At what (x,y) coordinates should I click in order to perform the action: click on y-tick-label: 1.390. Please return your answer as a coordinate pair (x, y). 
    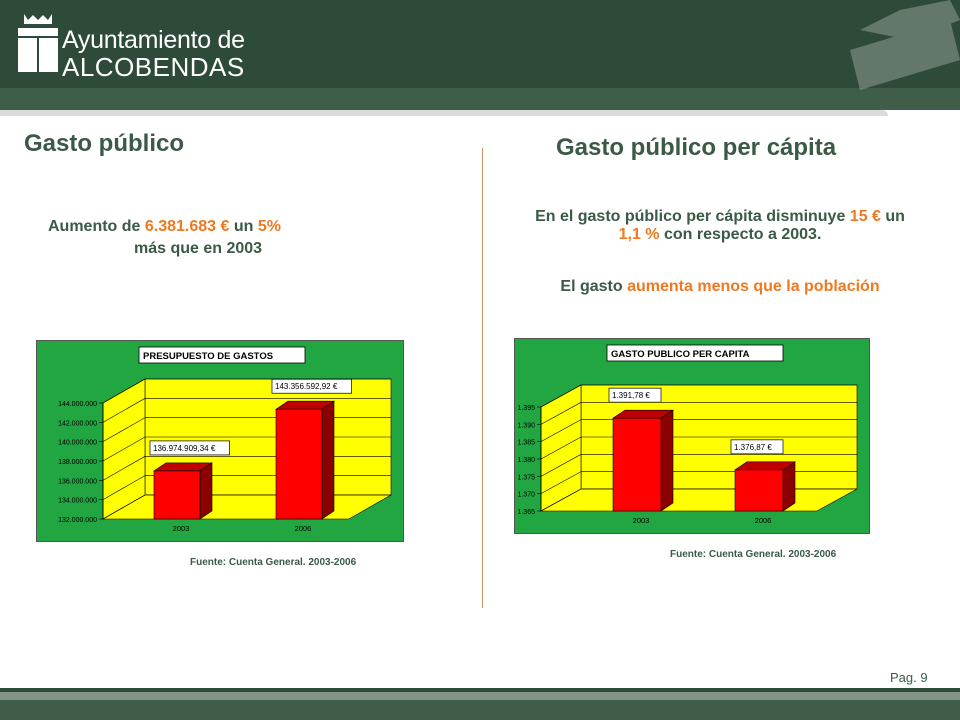
    Looking at the image, I should click on (526, 425).